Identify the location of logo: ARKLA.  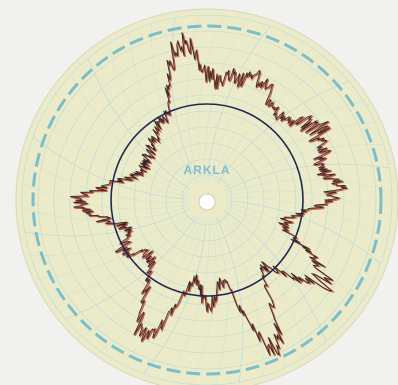
(207, 170).